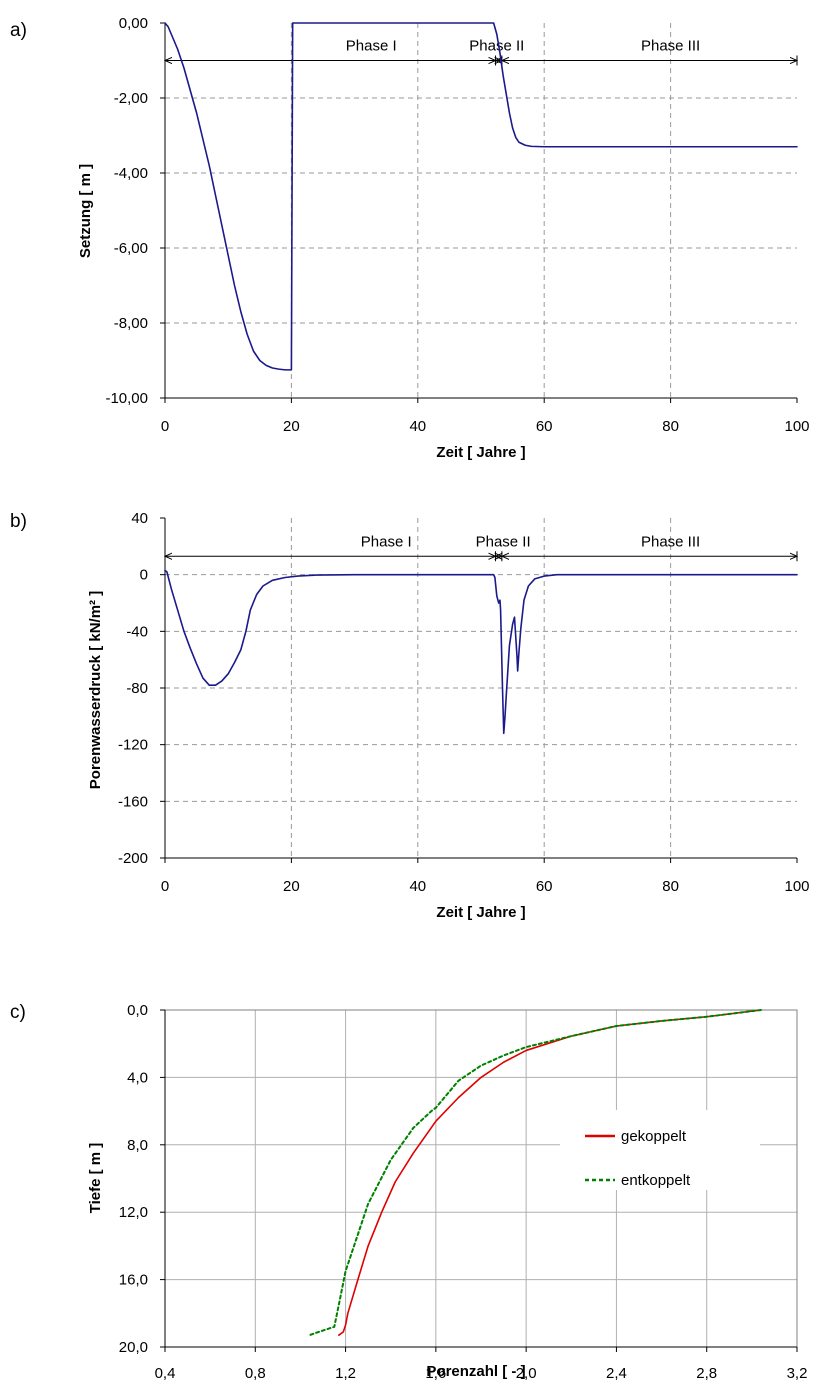 The width and height of the screenshot is (831, 1385). Describe the element at coordinates (137, 1010) in the screenshot. I see `y-tick-label: 0,0` at that location.